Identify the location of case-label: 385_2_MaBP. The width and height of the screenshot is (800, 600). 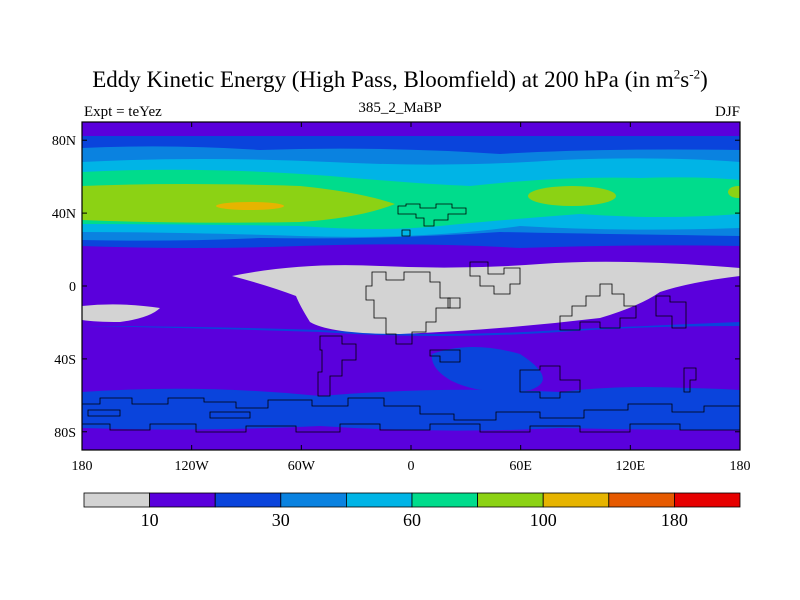
(400, 108).